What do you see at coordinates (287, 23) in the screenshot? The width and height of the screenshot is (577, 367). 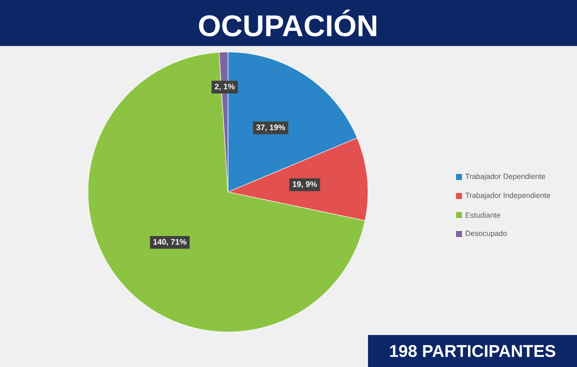 I see `chart-title: OCUPACIÓN` at bounding box center [287, 23].